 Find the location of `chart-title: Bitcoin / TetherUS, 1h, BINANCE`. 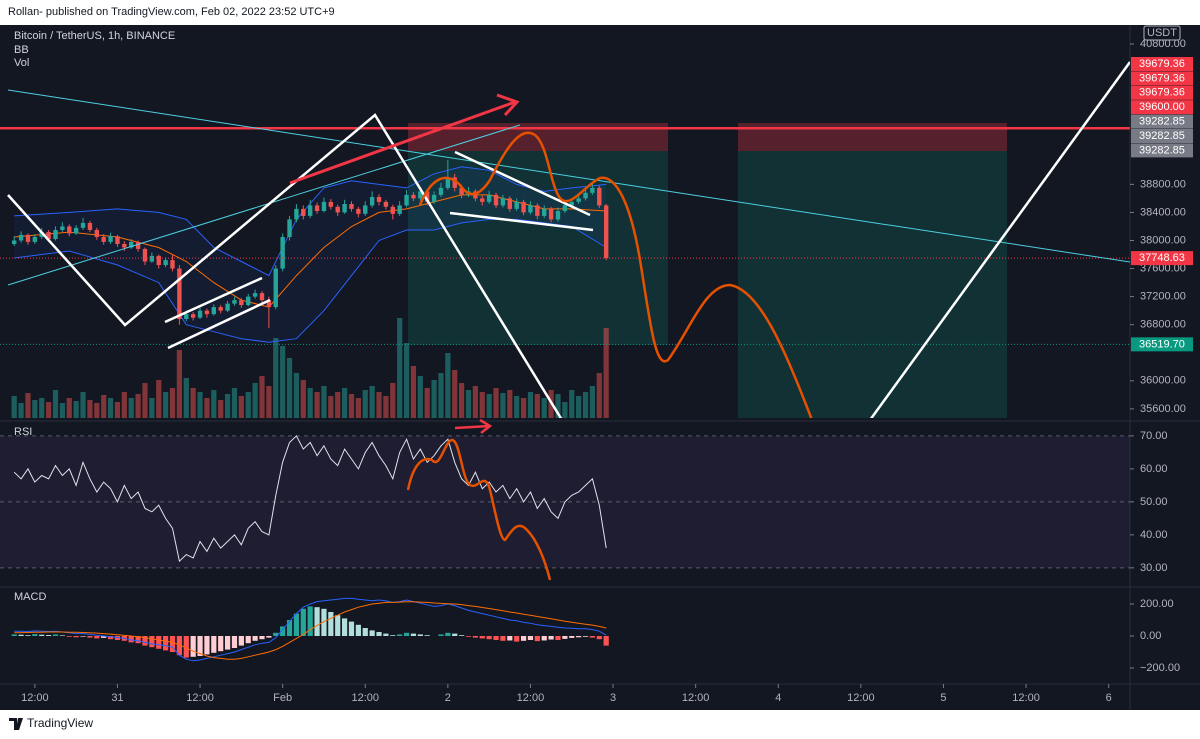

chart-title: Bitcoin / TetherUS, 1h, BINANCE is located at coordinates (94, 36).